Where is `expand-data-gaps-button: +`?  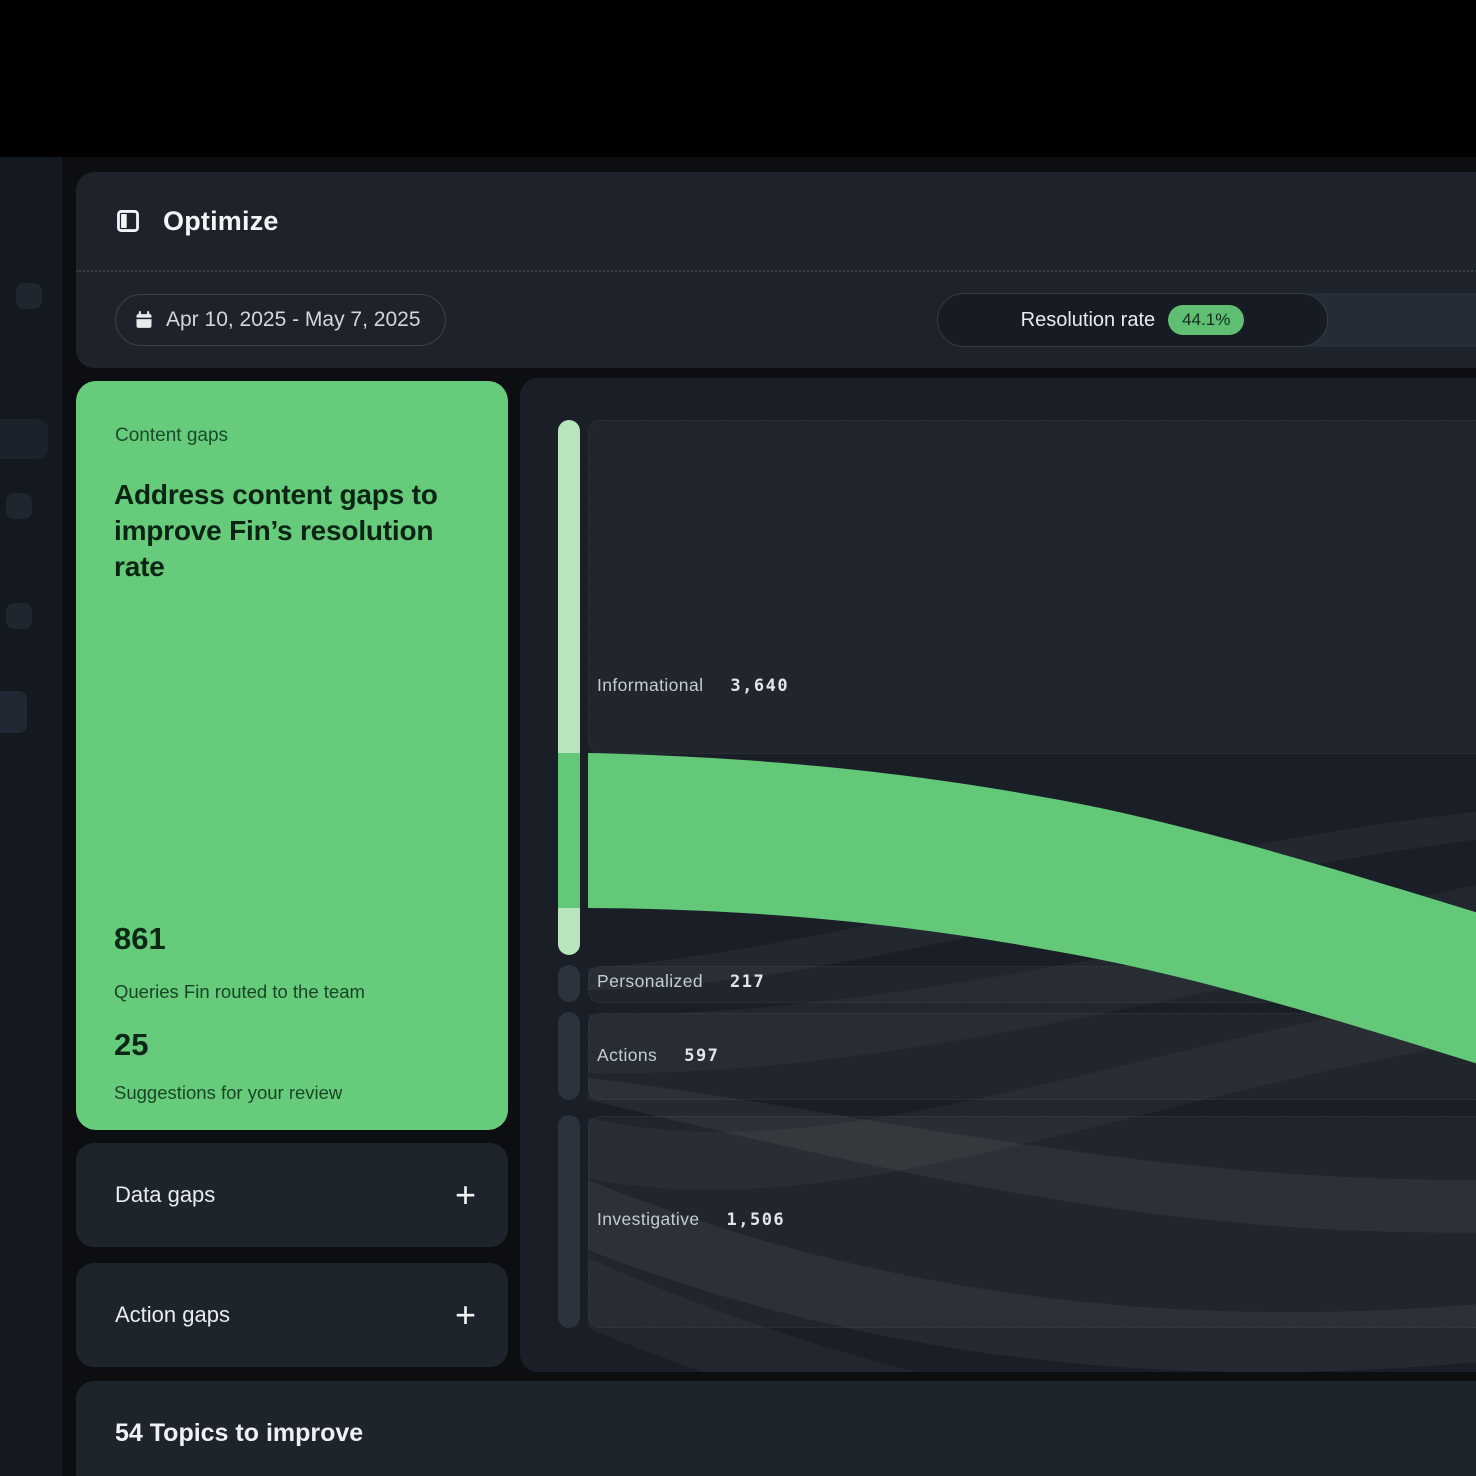
expand-data-gaps-button: + is located at coordinates (465, 1195).